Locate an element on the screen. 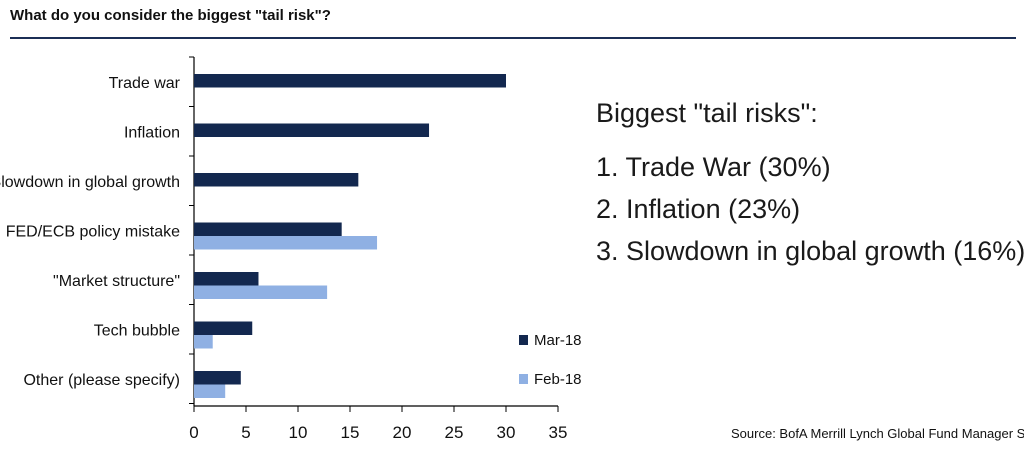 This screenshot has height=464, width=1024. x-tick-label: 35 is located at coordinates (558, 432).